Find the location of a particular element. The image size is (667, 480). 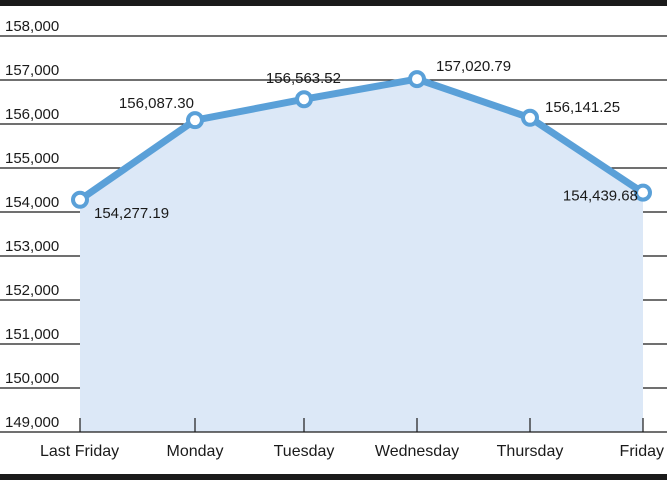

data-label: 154,439.68 is located at coordinates (600, 196).